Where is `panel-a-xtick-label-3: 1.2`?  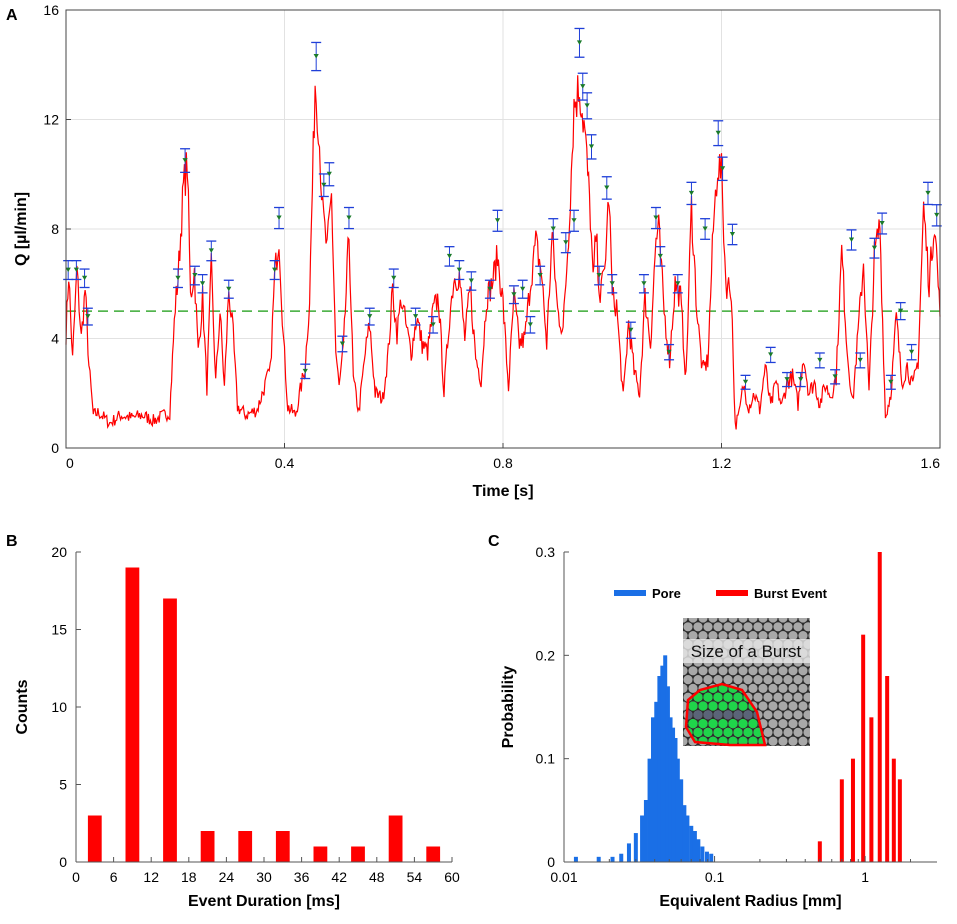
panel-a-xtick-label-3: 1.2 is located at coordinates (722, 463).